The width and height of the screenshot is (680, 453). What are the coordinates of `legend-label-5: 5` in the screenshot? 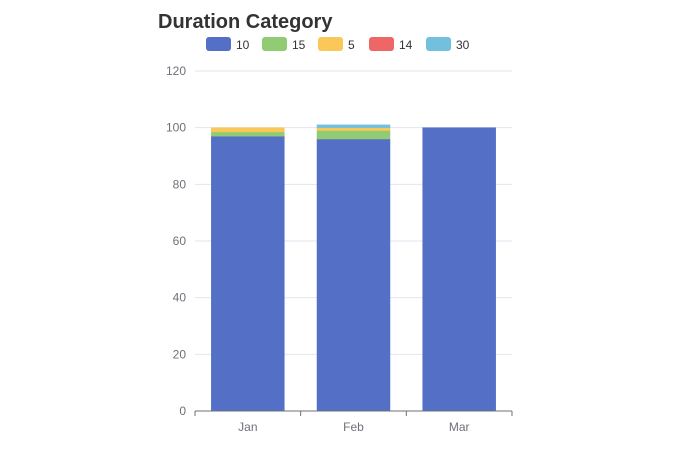 It's located at (351, 45).